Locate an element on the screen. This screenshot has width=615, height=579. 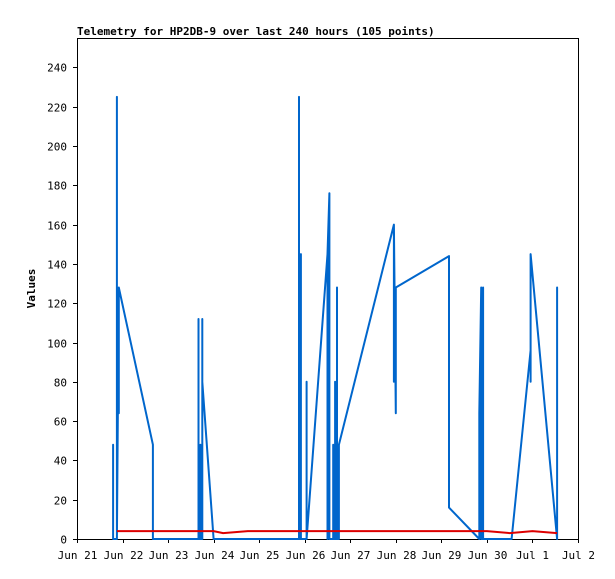
x-tick-label: Jun 27 is located at coordinates (351, 555).